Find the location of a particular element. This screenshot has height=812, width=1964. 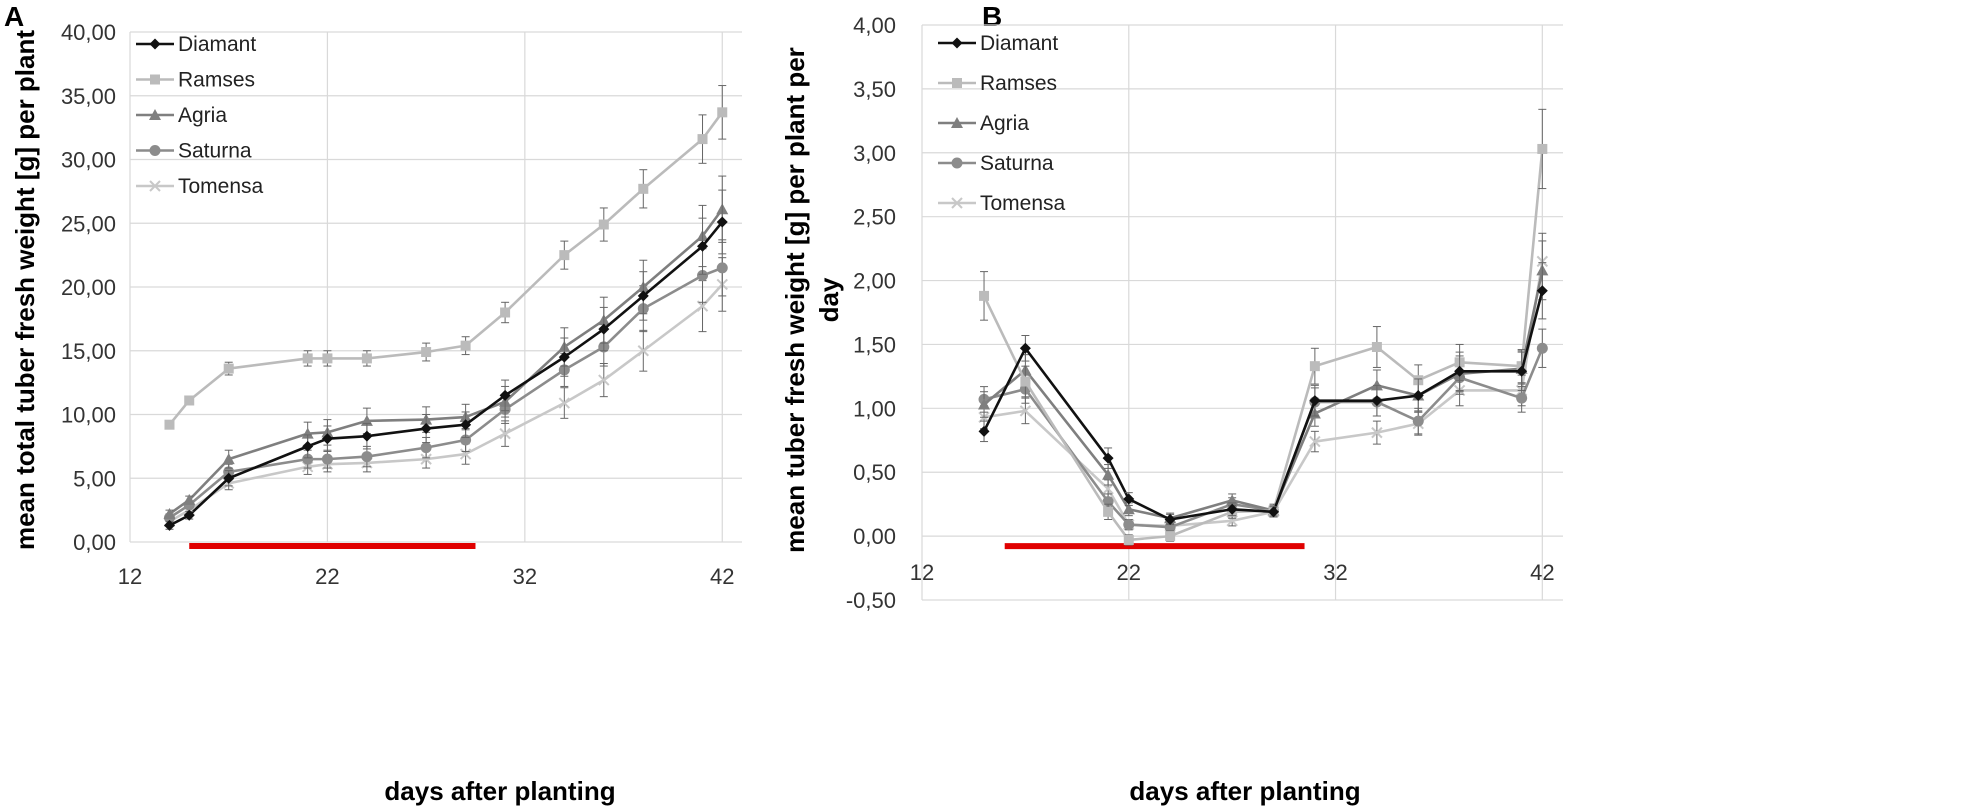

panel-b-x-tick-label-3: 42 is located at coordinates (1542, 572).